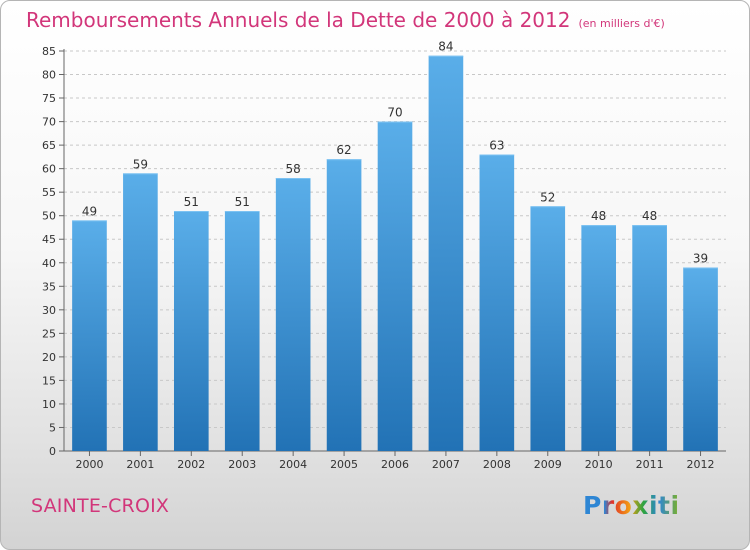 The height and width of the screenshot is (550, 750). I want to click on data-label: 39, so click(700, 258).